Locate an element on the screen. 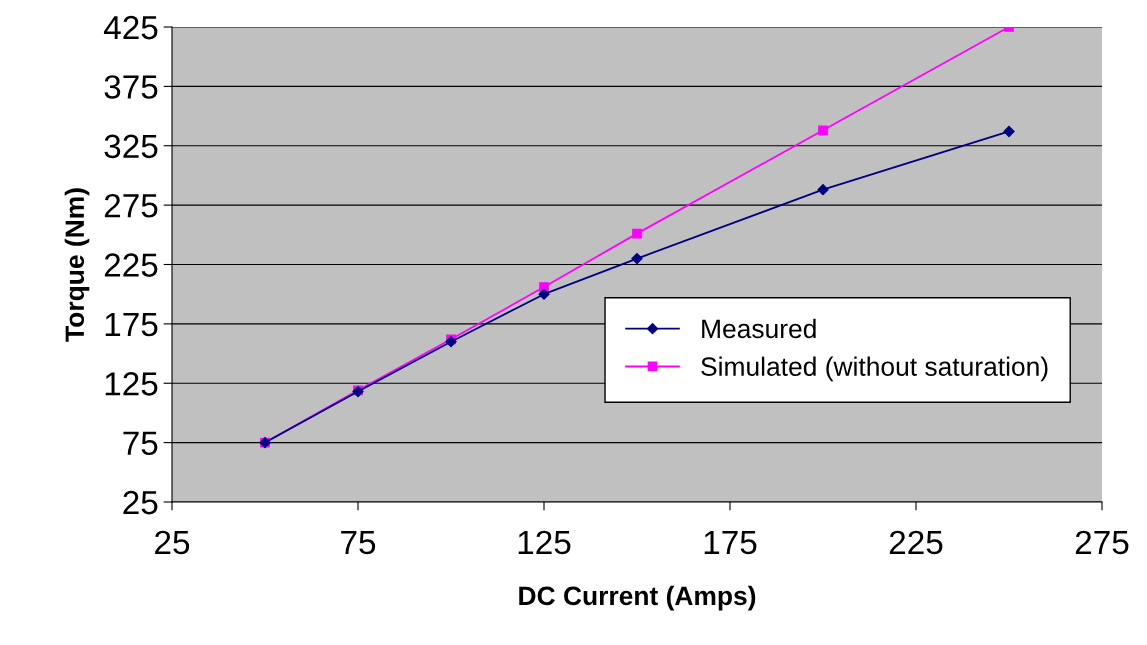  y-tick-label: 125 is located at coordinates (131, 384).